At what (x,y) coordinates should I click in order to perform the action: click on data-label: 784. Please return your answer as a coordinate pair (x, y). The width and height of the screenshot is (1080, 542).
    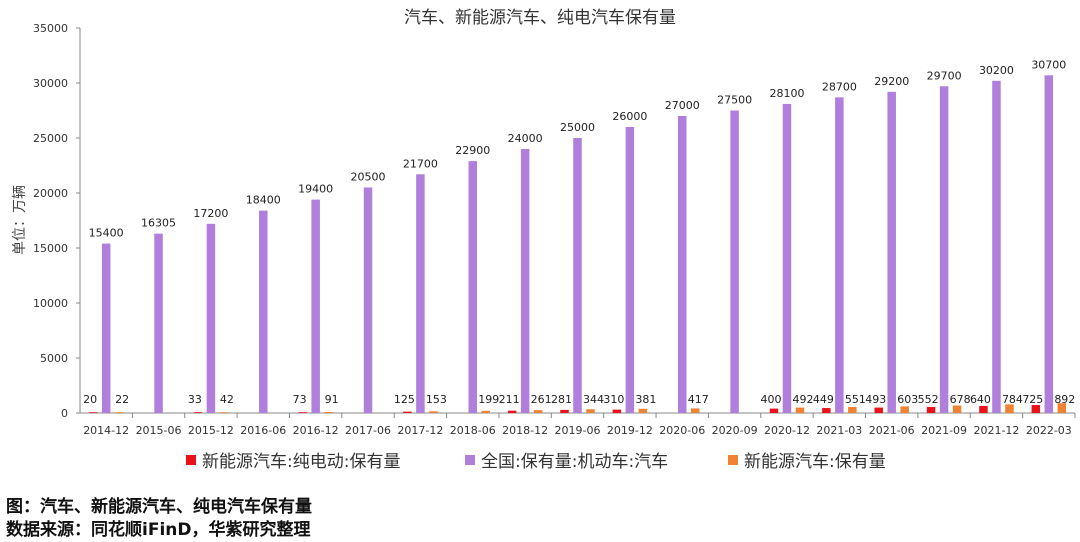
    Looking at the image, I should click on (1012, 399).